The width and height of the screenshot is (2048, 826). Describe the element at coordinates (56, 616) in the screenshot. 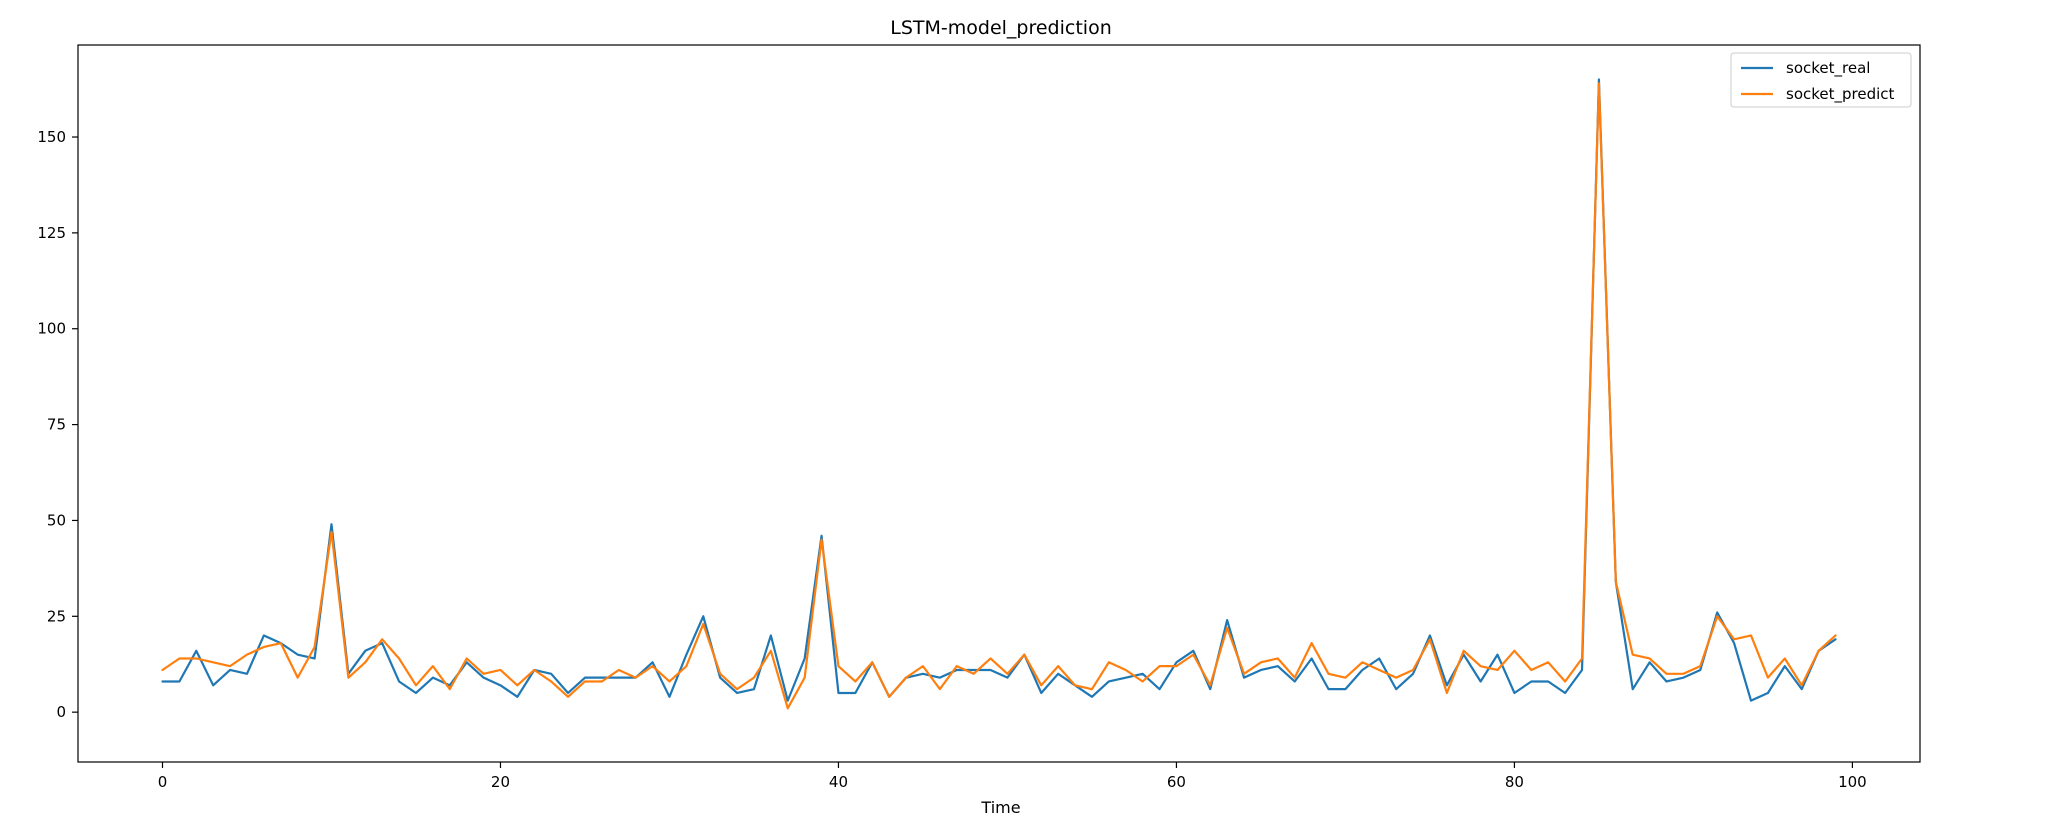

I see `y-tick-label: 25` at that location.